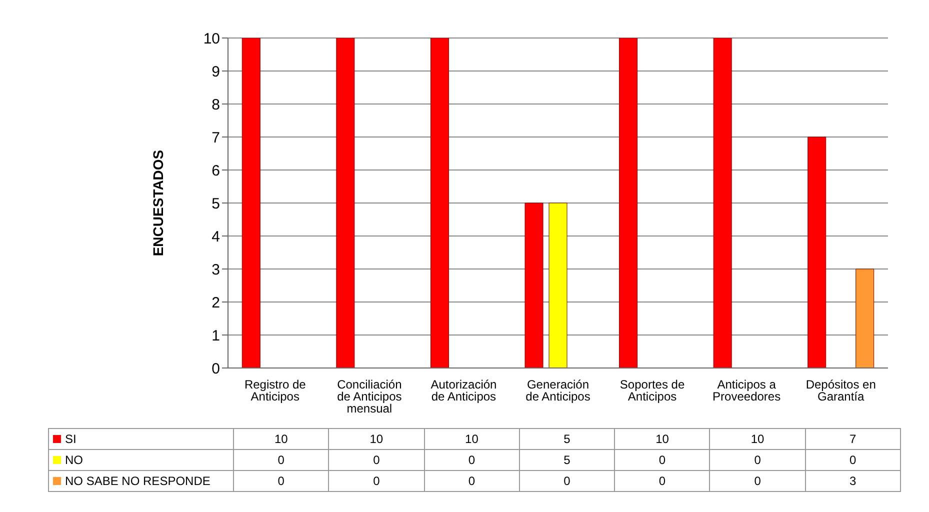  I want to click on legend-label: NO SABE NO RESPONDE, so click(141, 481).